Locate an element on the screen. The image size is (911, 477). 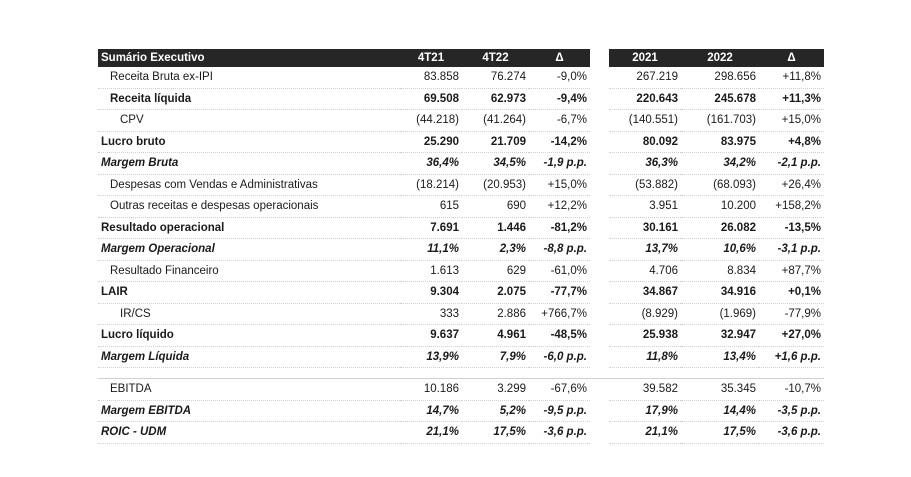
row-label: Resultado operacional is located at coordinates (249, 228).